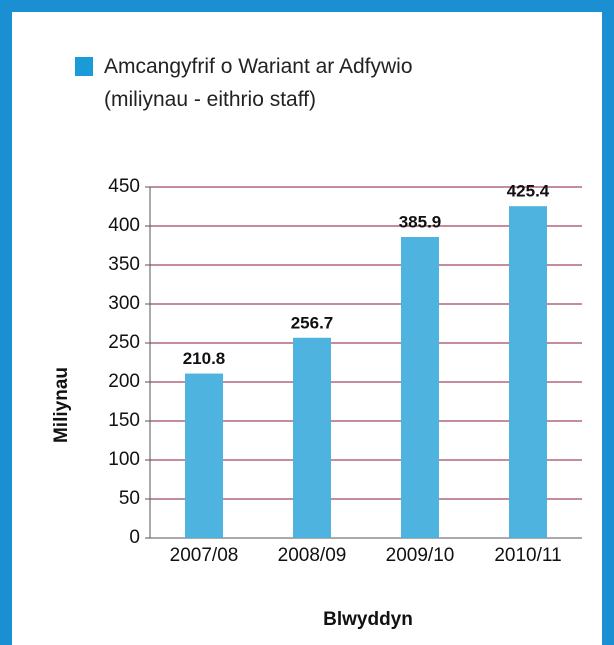 Image resolution: width=614 pixels, height=645 pixels. Describe the element at coordinates (368, 619) in the screenshot. I see `x-axis-title: Blwyddyn` at that location.